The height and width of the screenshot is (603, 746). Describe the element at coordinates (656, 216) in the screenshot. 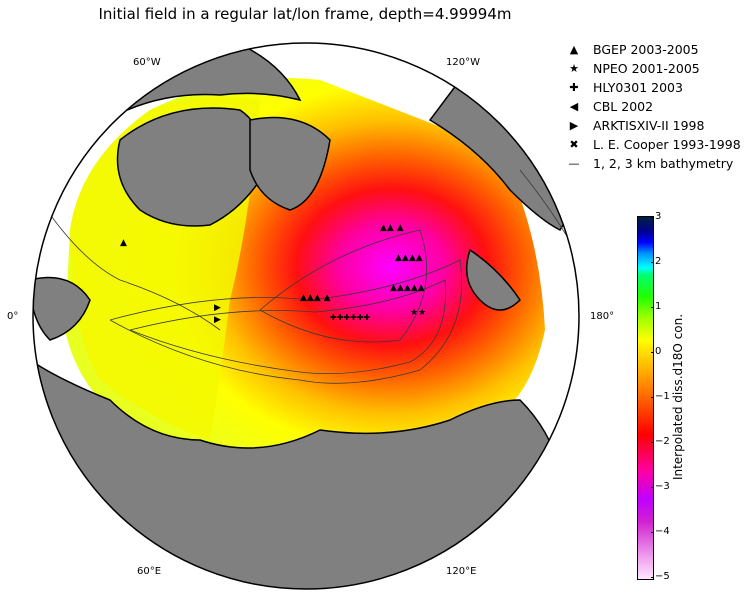

I see `colorbar-tick: 3` at that location.